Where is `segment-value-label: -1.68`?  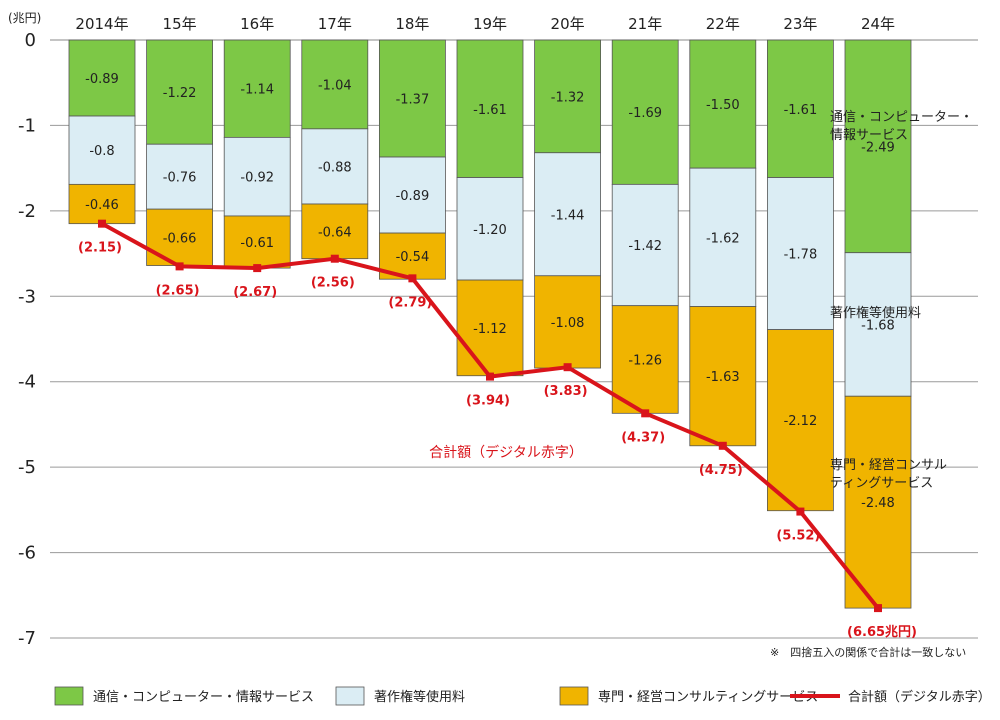
segment-value-label: -1.68 is located at coordinates (878, 325).